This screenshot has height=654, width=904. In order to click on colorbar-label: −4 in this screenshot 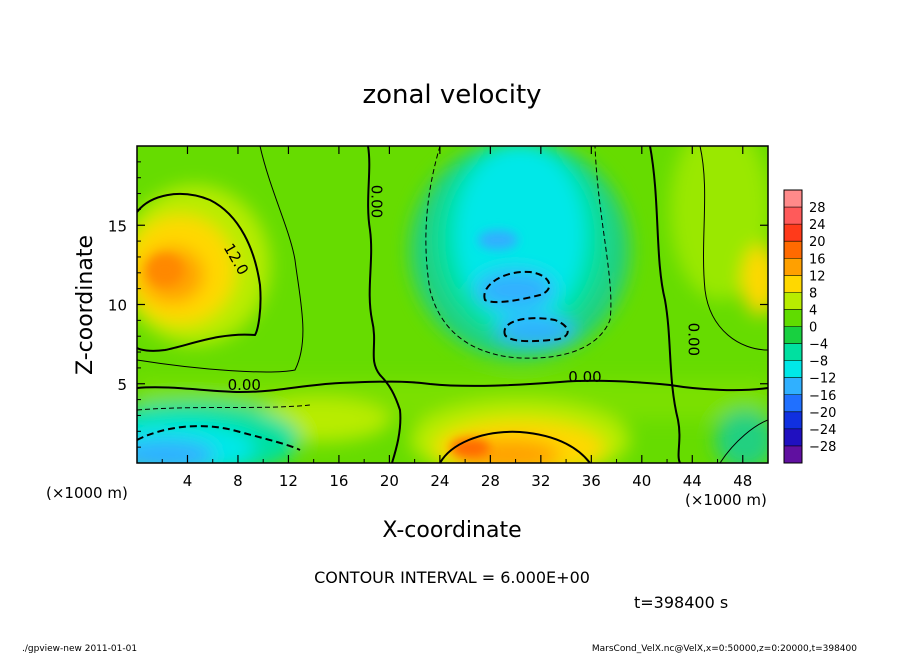, I will do `click(818, 345)`.